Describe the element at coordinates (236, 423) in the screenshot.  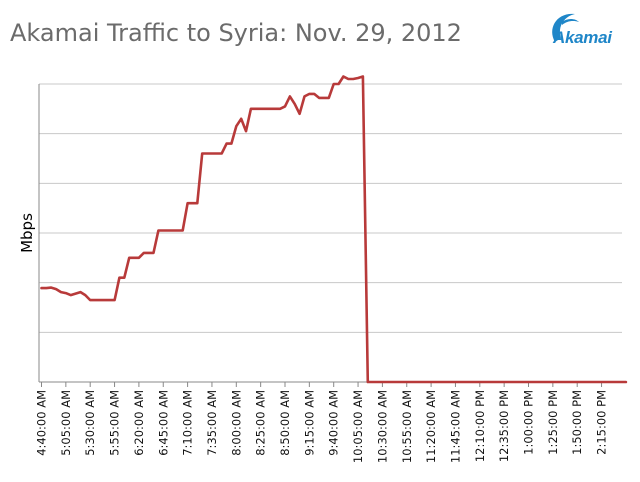
I see `x-tick-label: 8:00:00 AM` at that location.